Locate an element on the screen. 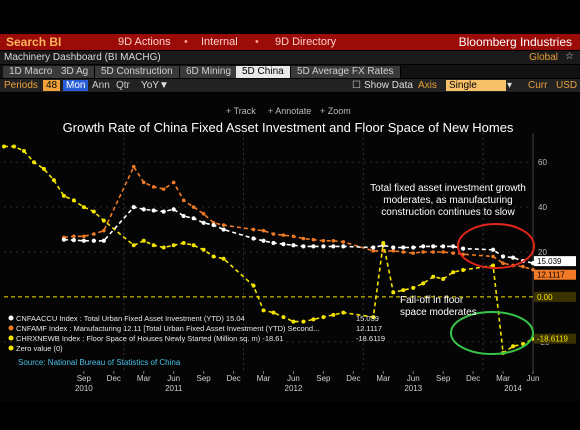  axis-dropdown: Single is located at coordinates (476, 85).